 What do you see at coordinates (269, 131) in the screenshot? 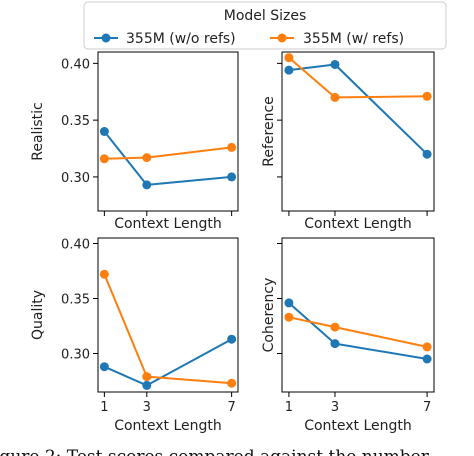
I see `y-axis-label: Reference` at bounding box center [269, 131].